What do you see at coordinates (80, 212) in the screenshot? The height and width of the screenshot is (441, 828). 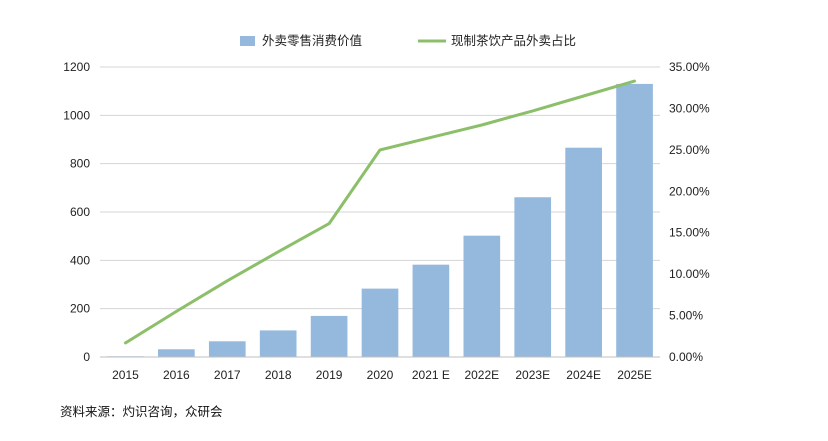 I see `y-left-tick-label: 600` at bounding box center [80, 212].